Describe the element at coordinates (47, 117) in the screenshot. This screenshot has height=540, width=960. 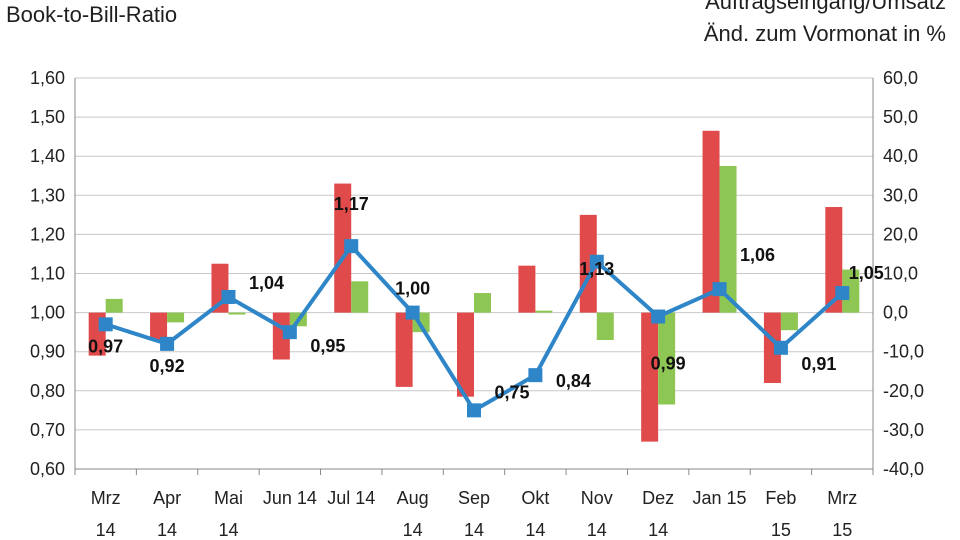
I see `y-left-tick-label: 1,50` at that location.